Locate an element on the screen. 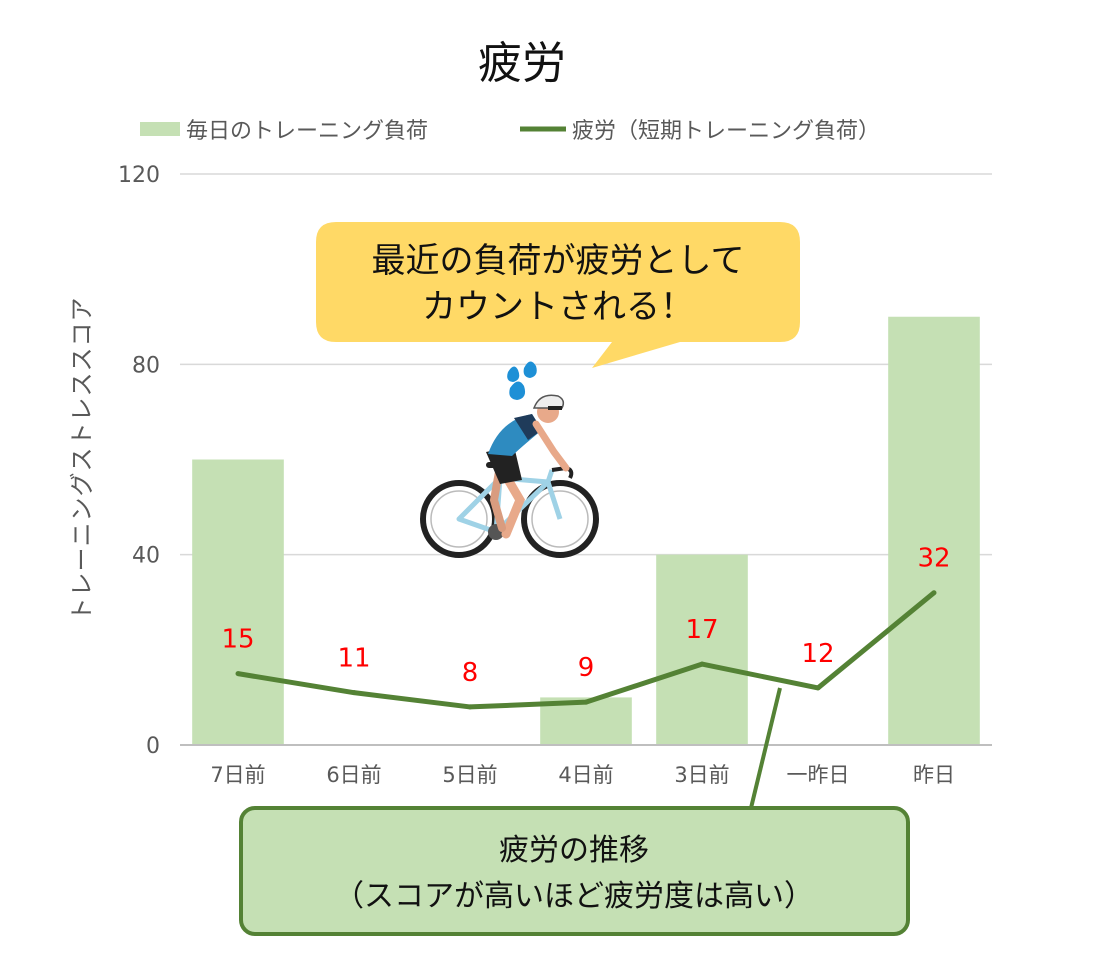  x-tick-label: 7日前 is located at coordinates (237, 775).